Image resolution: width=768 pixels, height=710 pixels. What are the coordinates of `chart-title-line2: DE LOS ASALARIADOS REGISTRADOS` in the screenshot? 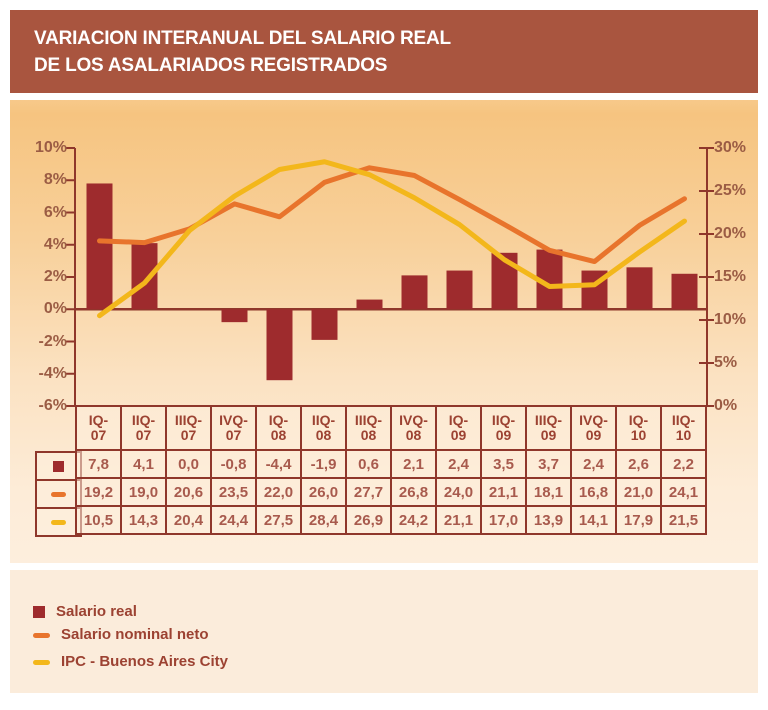 It's located at (211, 65).